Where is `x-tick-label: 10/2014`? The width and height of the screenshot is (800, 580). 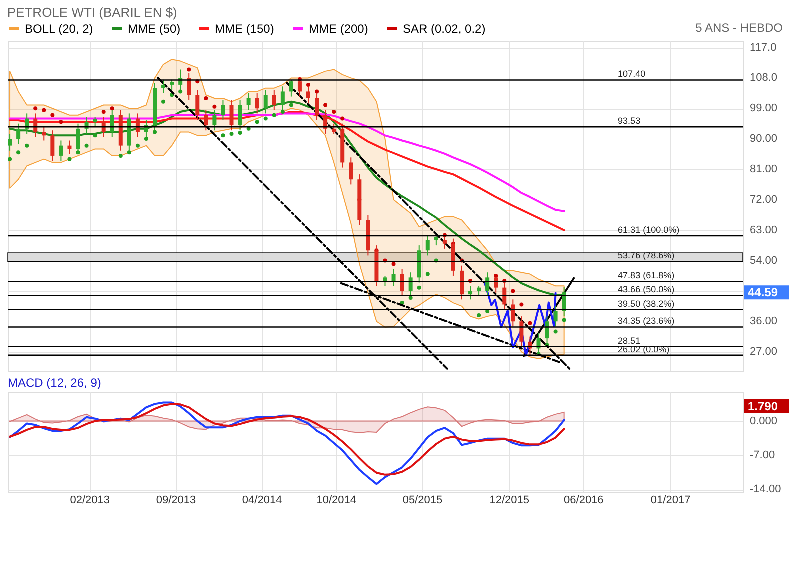 x-tick-label: 10/2014 is located at coordinates (336, 500).